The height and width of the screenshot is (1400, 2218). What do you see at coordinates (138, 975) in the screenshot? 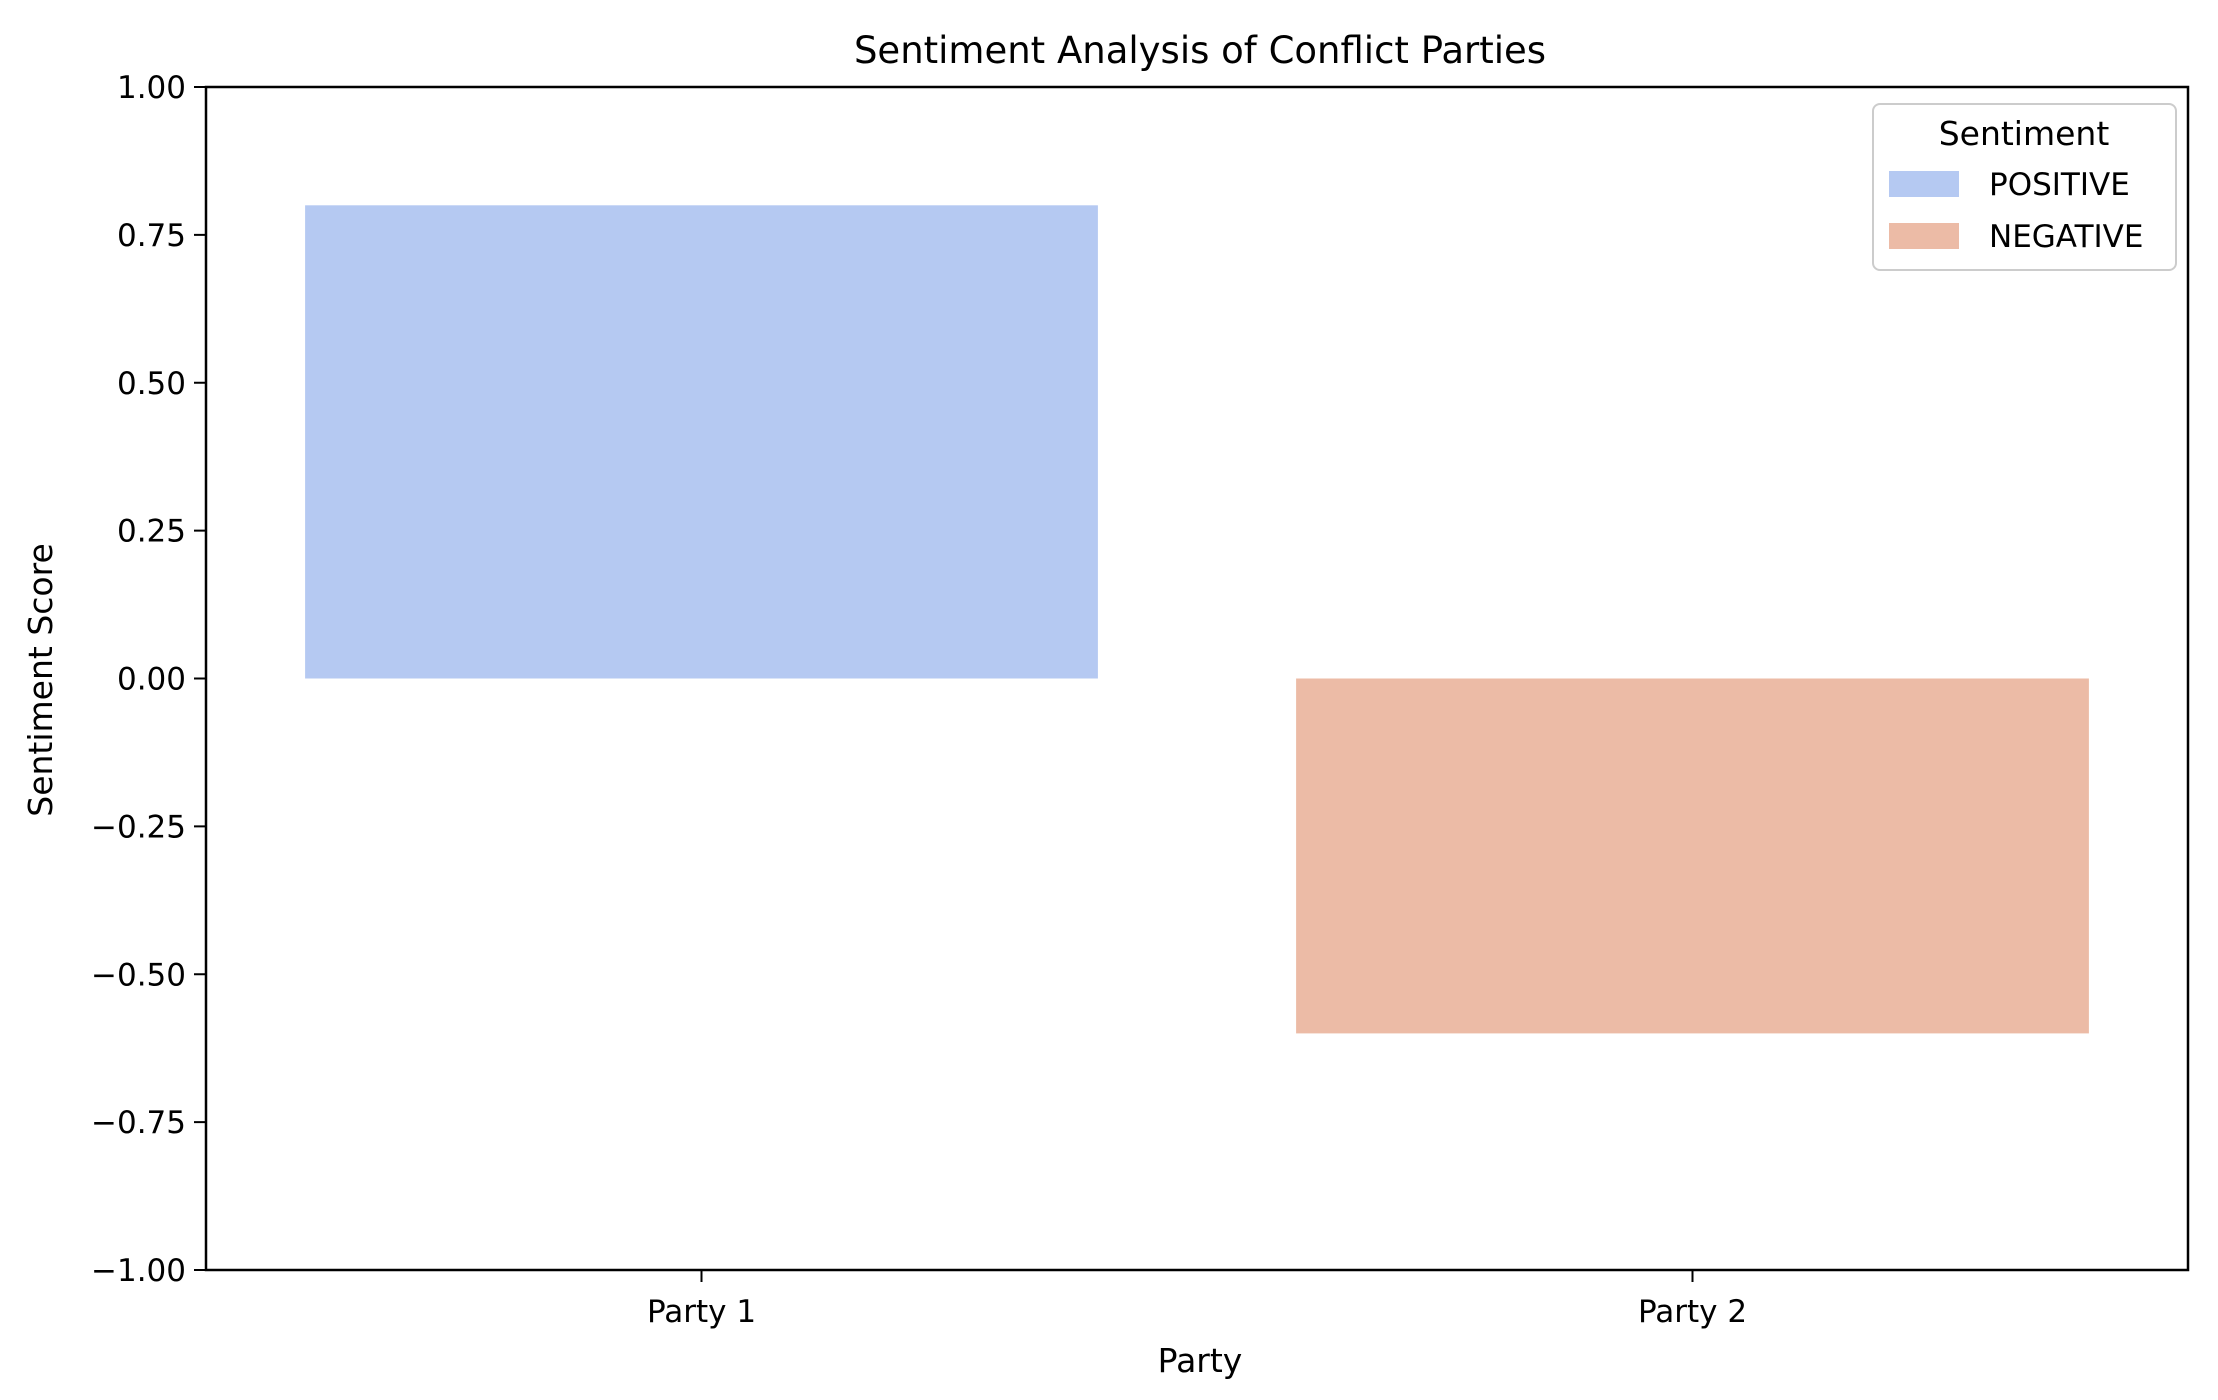
I see `y-tick-label: −0.50` at bounding box center [138, 975].